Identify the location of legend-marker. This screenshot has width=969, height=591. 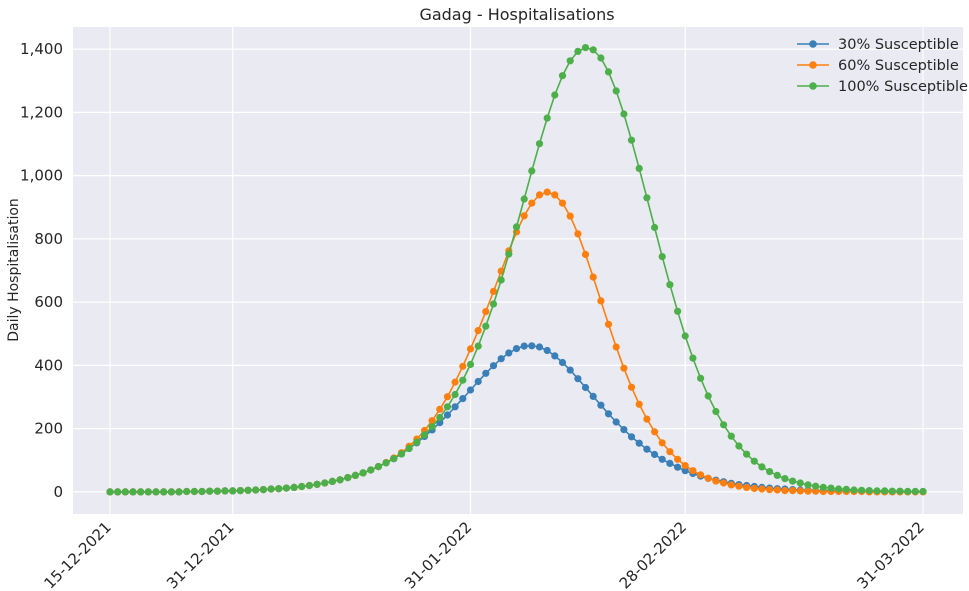
(813, 86).